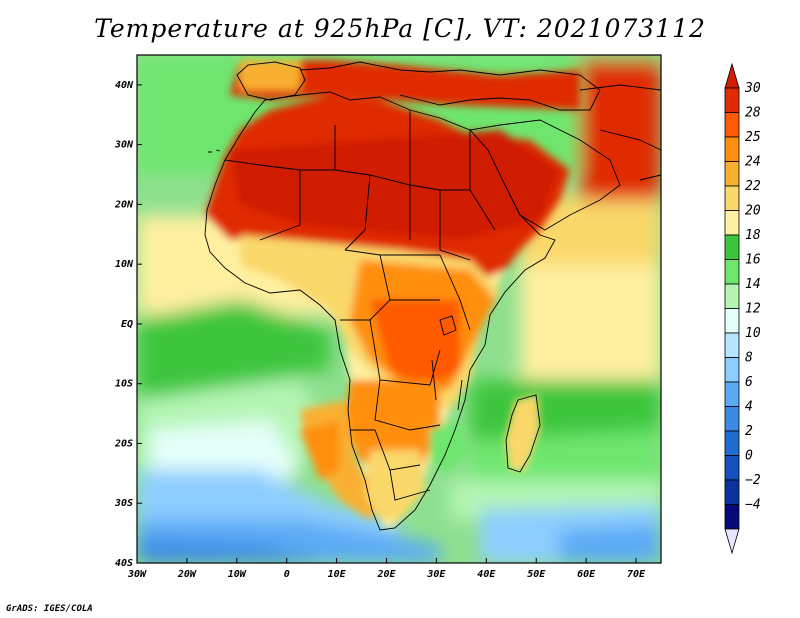 The height and width of the screenshot is (618, 800). I want to click on lon-tick-label: 40E, so click(486, 574).